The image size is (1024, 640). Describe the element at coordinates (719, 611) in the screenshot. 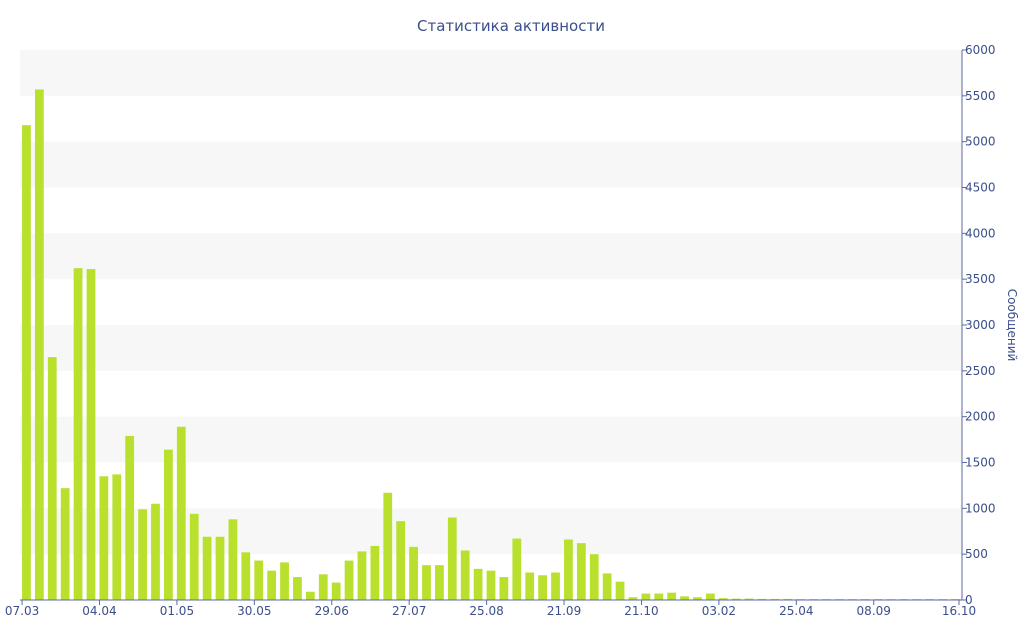

I see `x-tick-label: 03.02` at that location.